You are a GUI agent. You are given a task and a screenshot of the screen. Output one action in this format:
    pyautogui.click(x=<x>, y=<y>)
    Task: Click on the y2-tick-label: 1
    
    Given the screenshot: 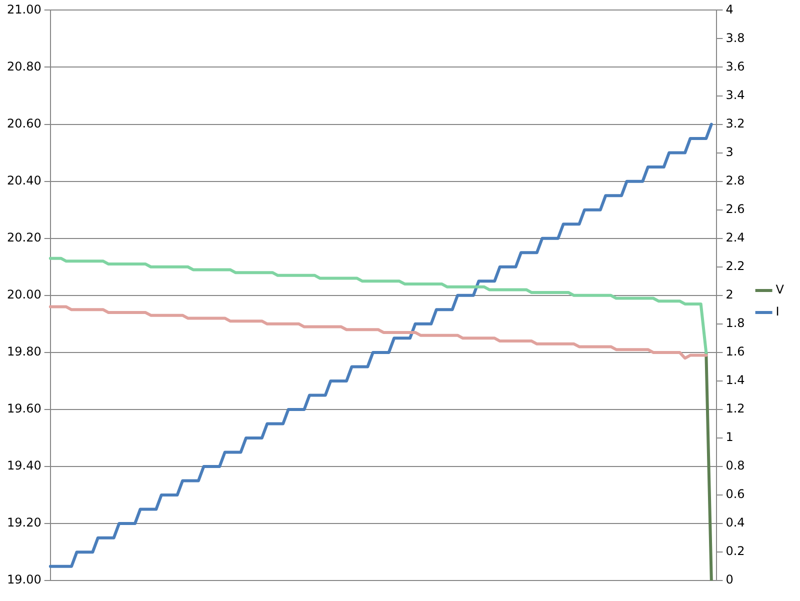 What is the action you would take?
    pyautogui.click(x=730, y=437)
    